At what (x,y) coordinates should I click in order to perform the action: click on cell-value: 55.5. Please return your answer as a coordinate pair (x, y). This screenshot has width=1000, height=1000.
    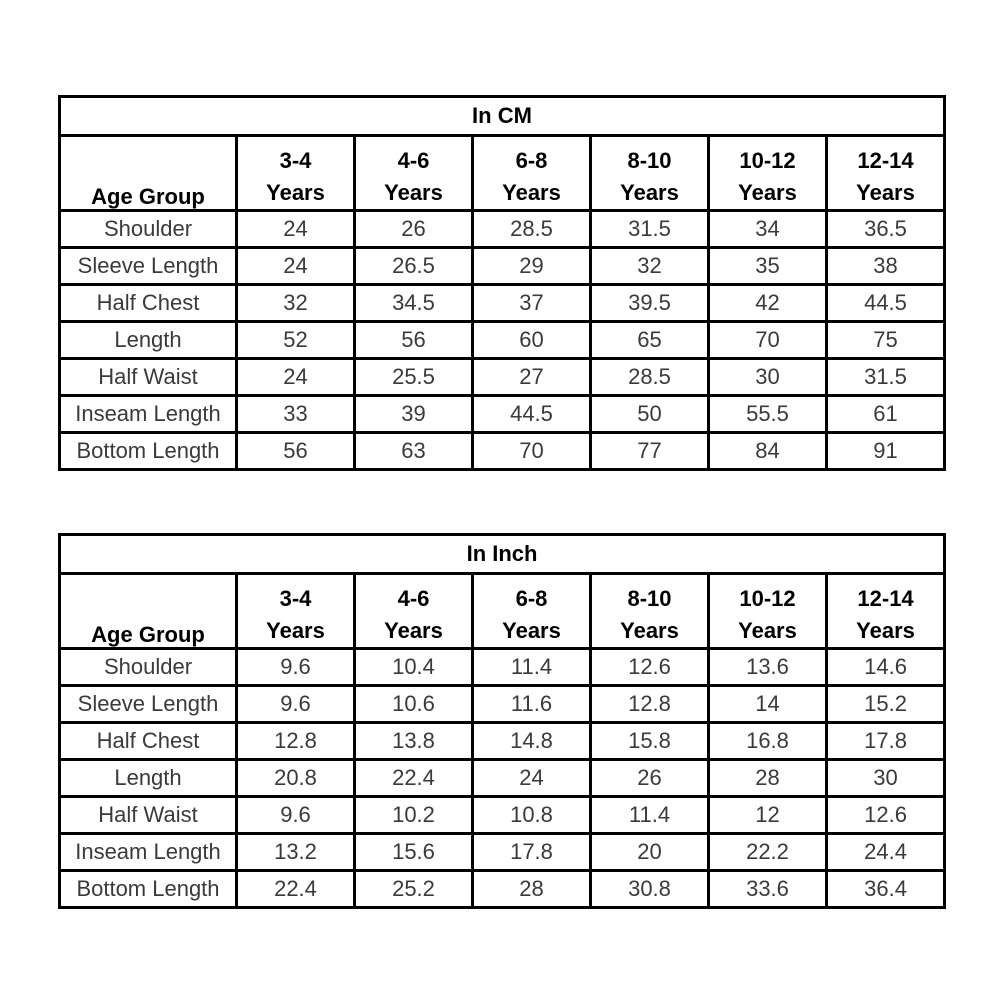
    Looking at the image, I should click on (767, 414).